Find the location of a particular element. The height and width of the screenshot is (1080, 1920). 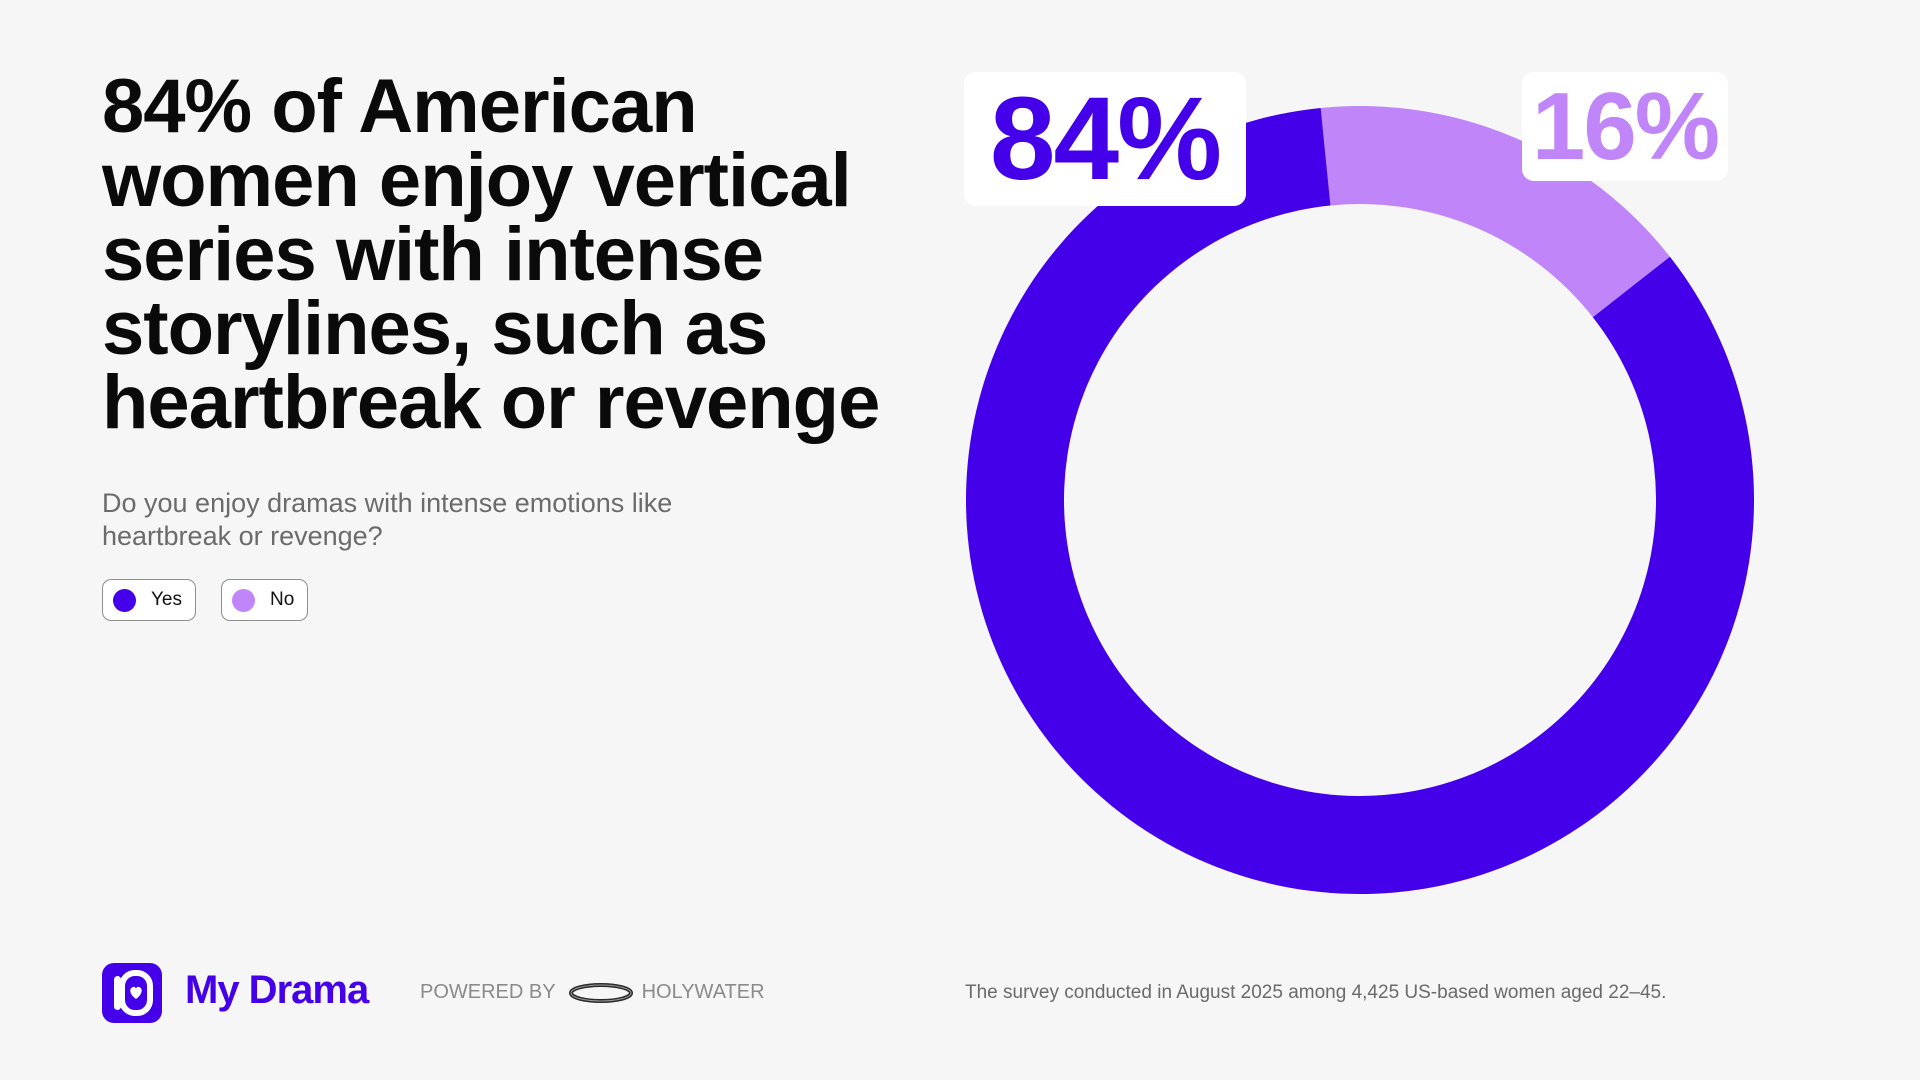

partner-name: HOLYWATER is located at coordinates (703, 992).